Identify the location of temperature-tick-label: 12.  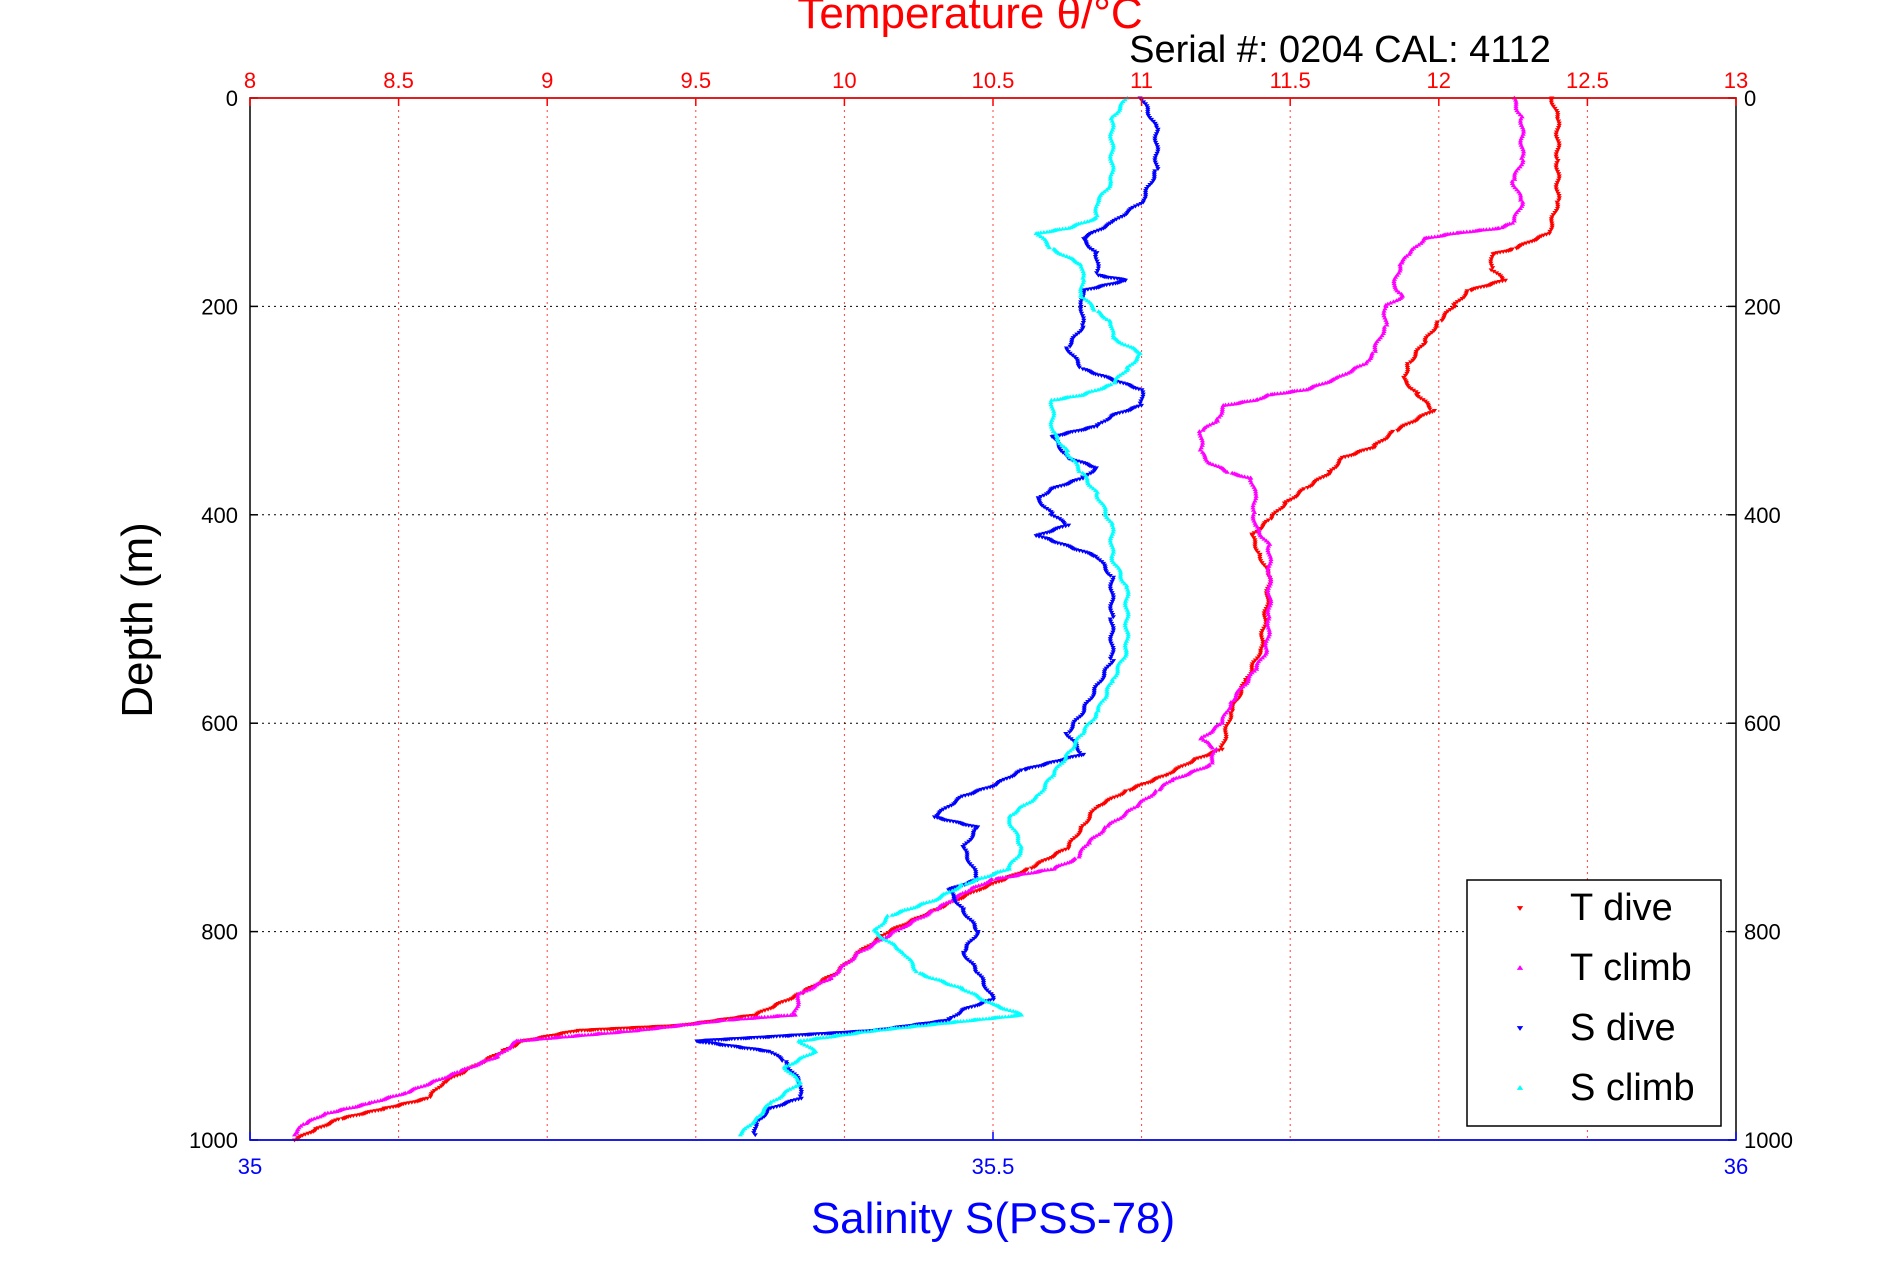
(1439, 80).